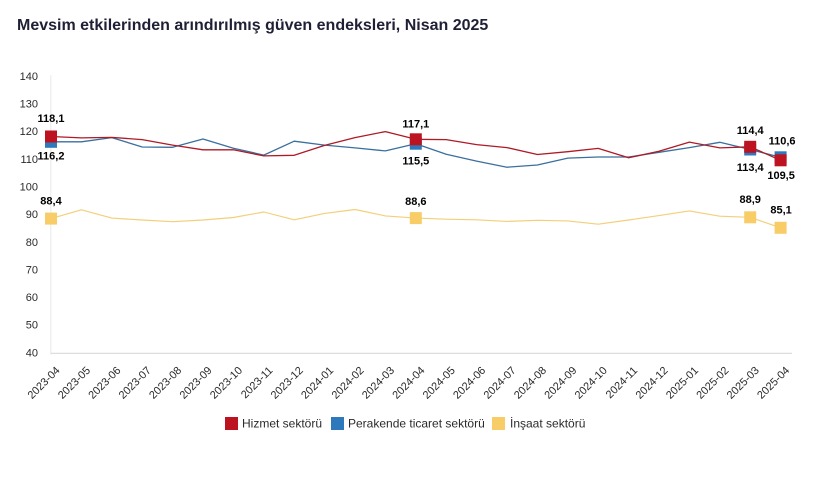 The height and width of the screenshot is (486, 813). What do you see at coordinates (743, 383) in the screenshot?
I see `svg-text: 2025-03` at bounding box center [743, 383].